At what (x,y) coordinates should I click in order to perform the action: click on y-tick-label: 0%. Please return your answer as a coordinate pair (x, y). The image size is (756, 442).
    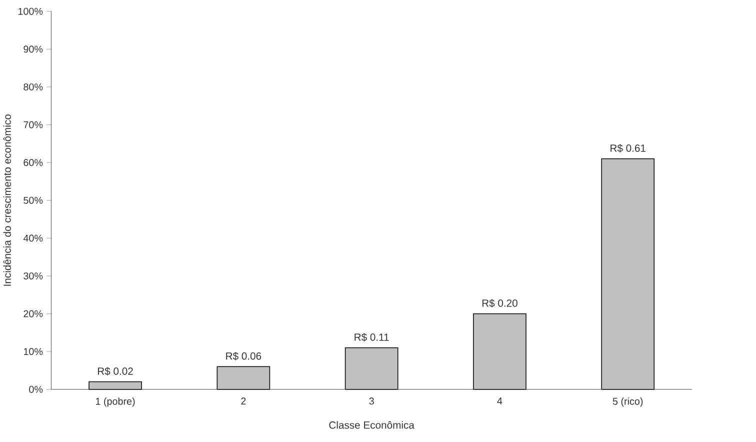
    Looking at the image, I should click on (36, 389).